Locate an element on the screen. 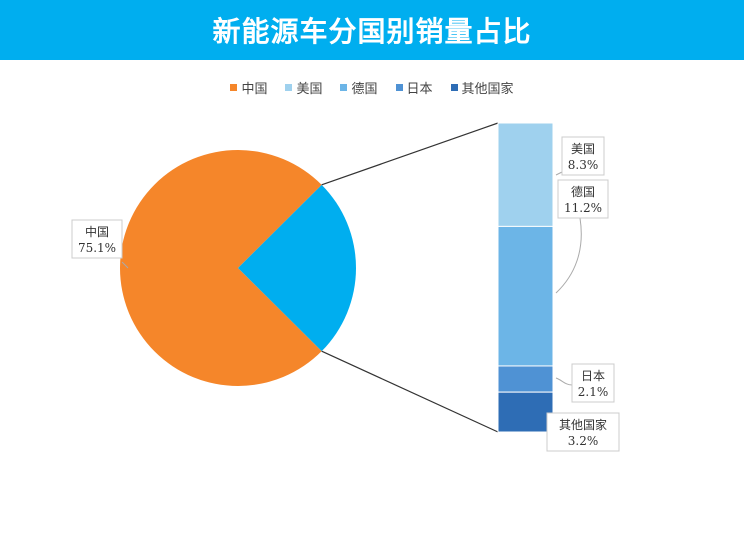 The width and height of the screenshot is (744, 558). legend-item-germany: 德国 is located at coordinates (359, 87).